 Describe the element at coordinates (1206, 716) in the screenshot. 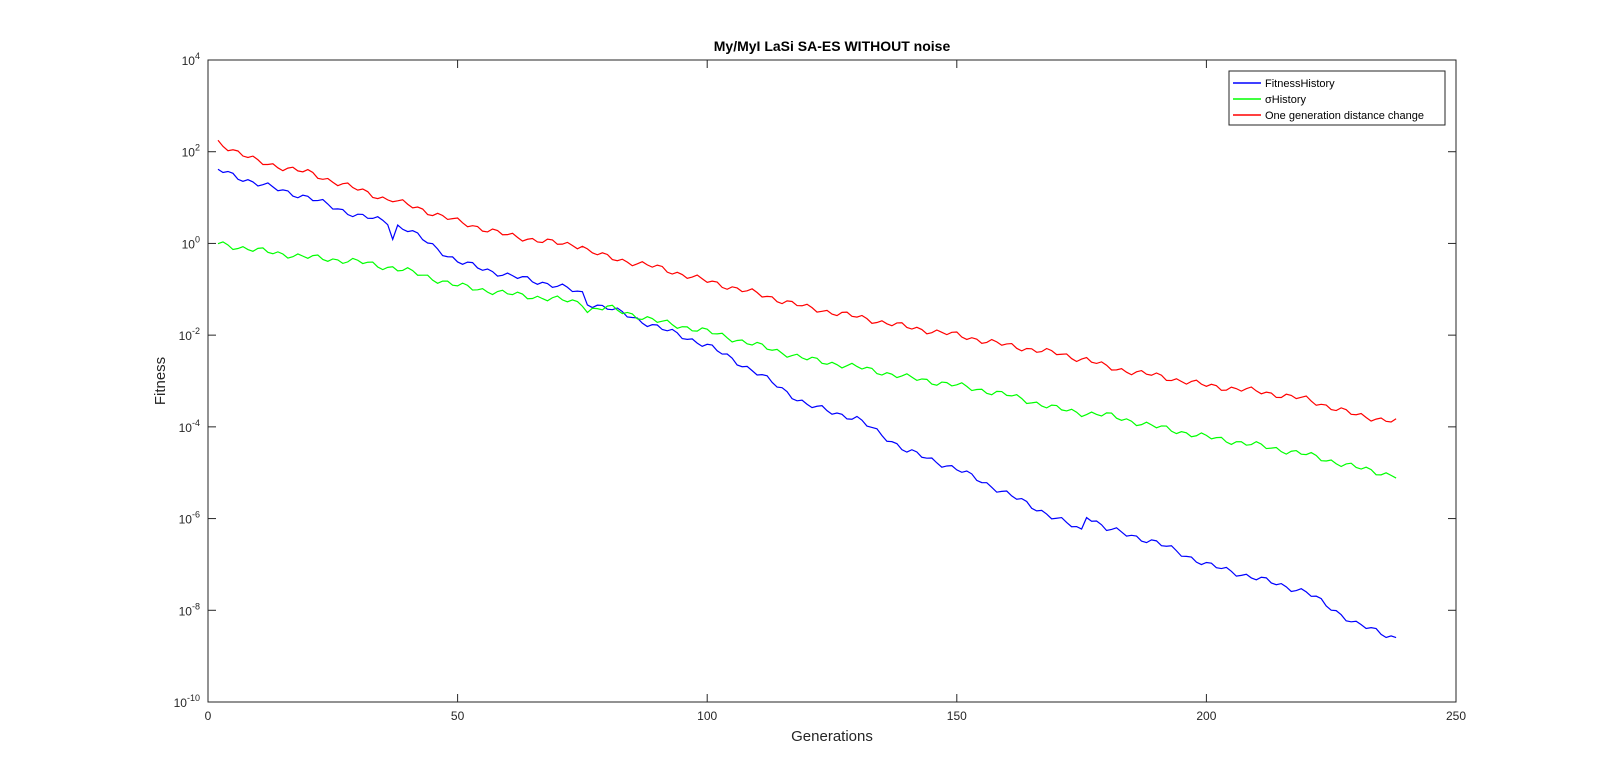

I see `x-tick-label: 200` at that location.